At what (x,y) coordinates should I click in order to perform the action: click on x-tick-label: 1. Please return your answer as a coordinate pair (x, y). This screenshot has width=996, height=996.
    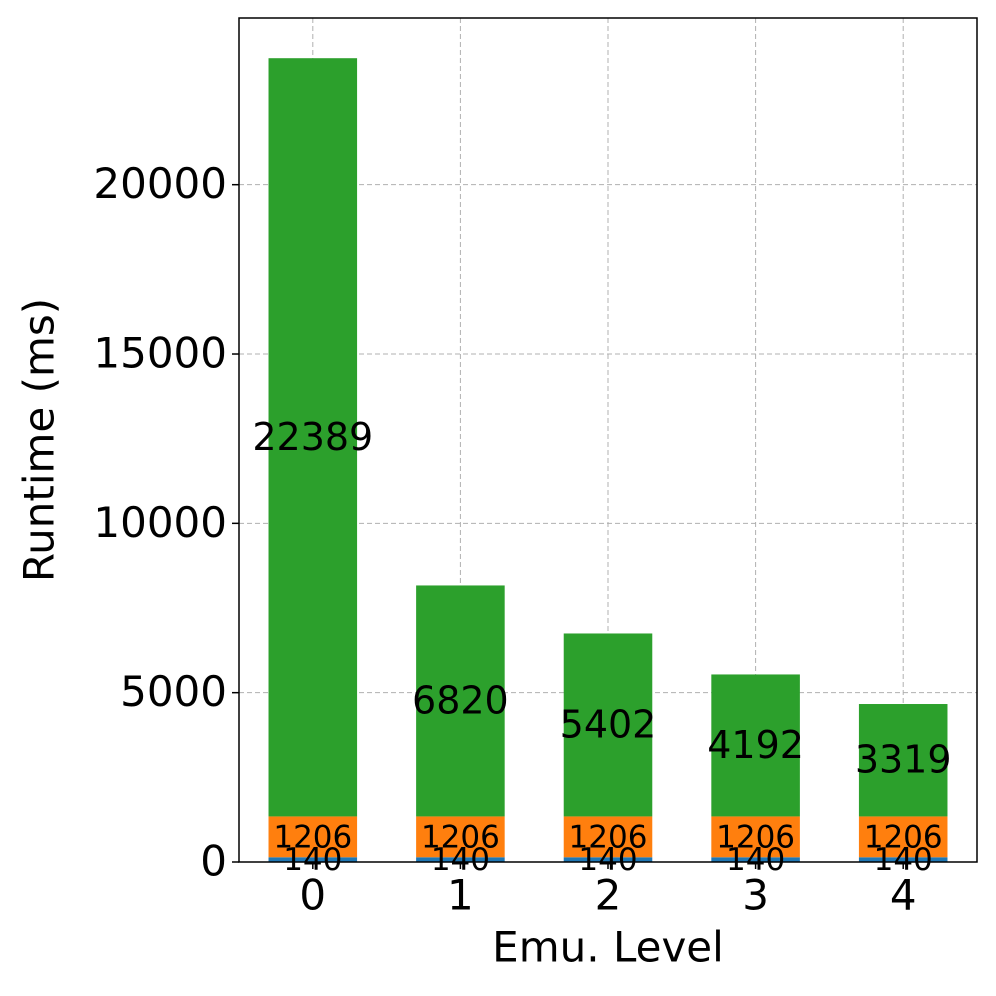
    Looking at the image, I should click on (460, 895).